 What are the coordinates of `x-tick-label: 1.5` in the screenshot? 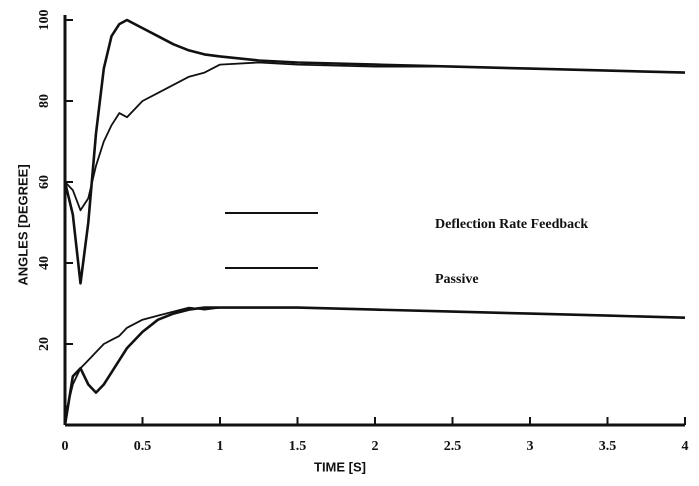 It's located at (298, 446).